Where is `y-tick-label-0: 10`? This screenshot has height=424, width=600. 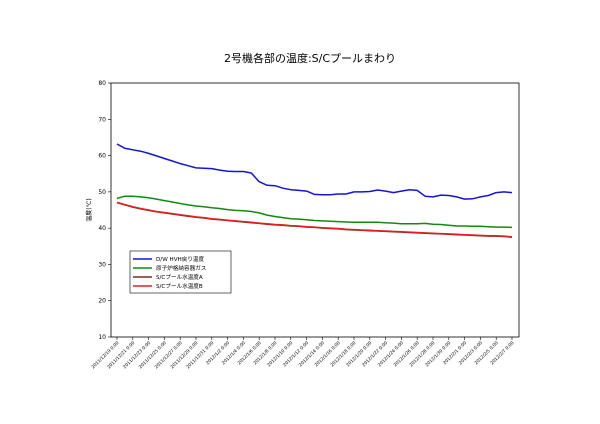
y-tick-label-0: 10 is located at coordinates (102, 337).